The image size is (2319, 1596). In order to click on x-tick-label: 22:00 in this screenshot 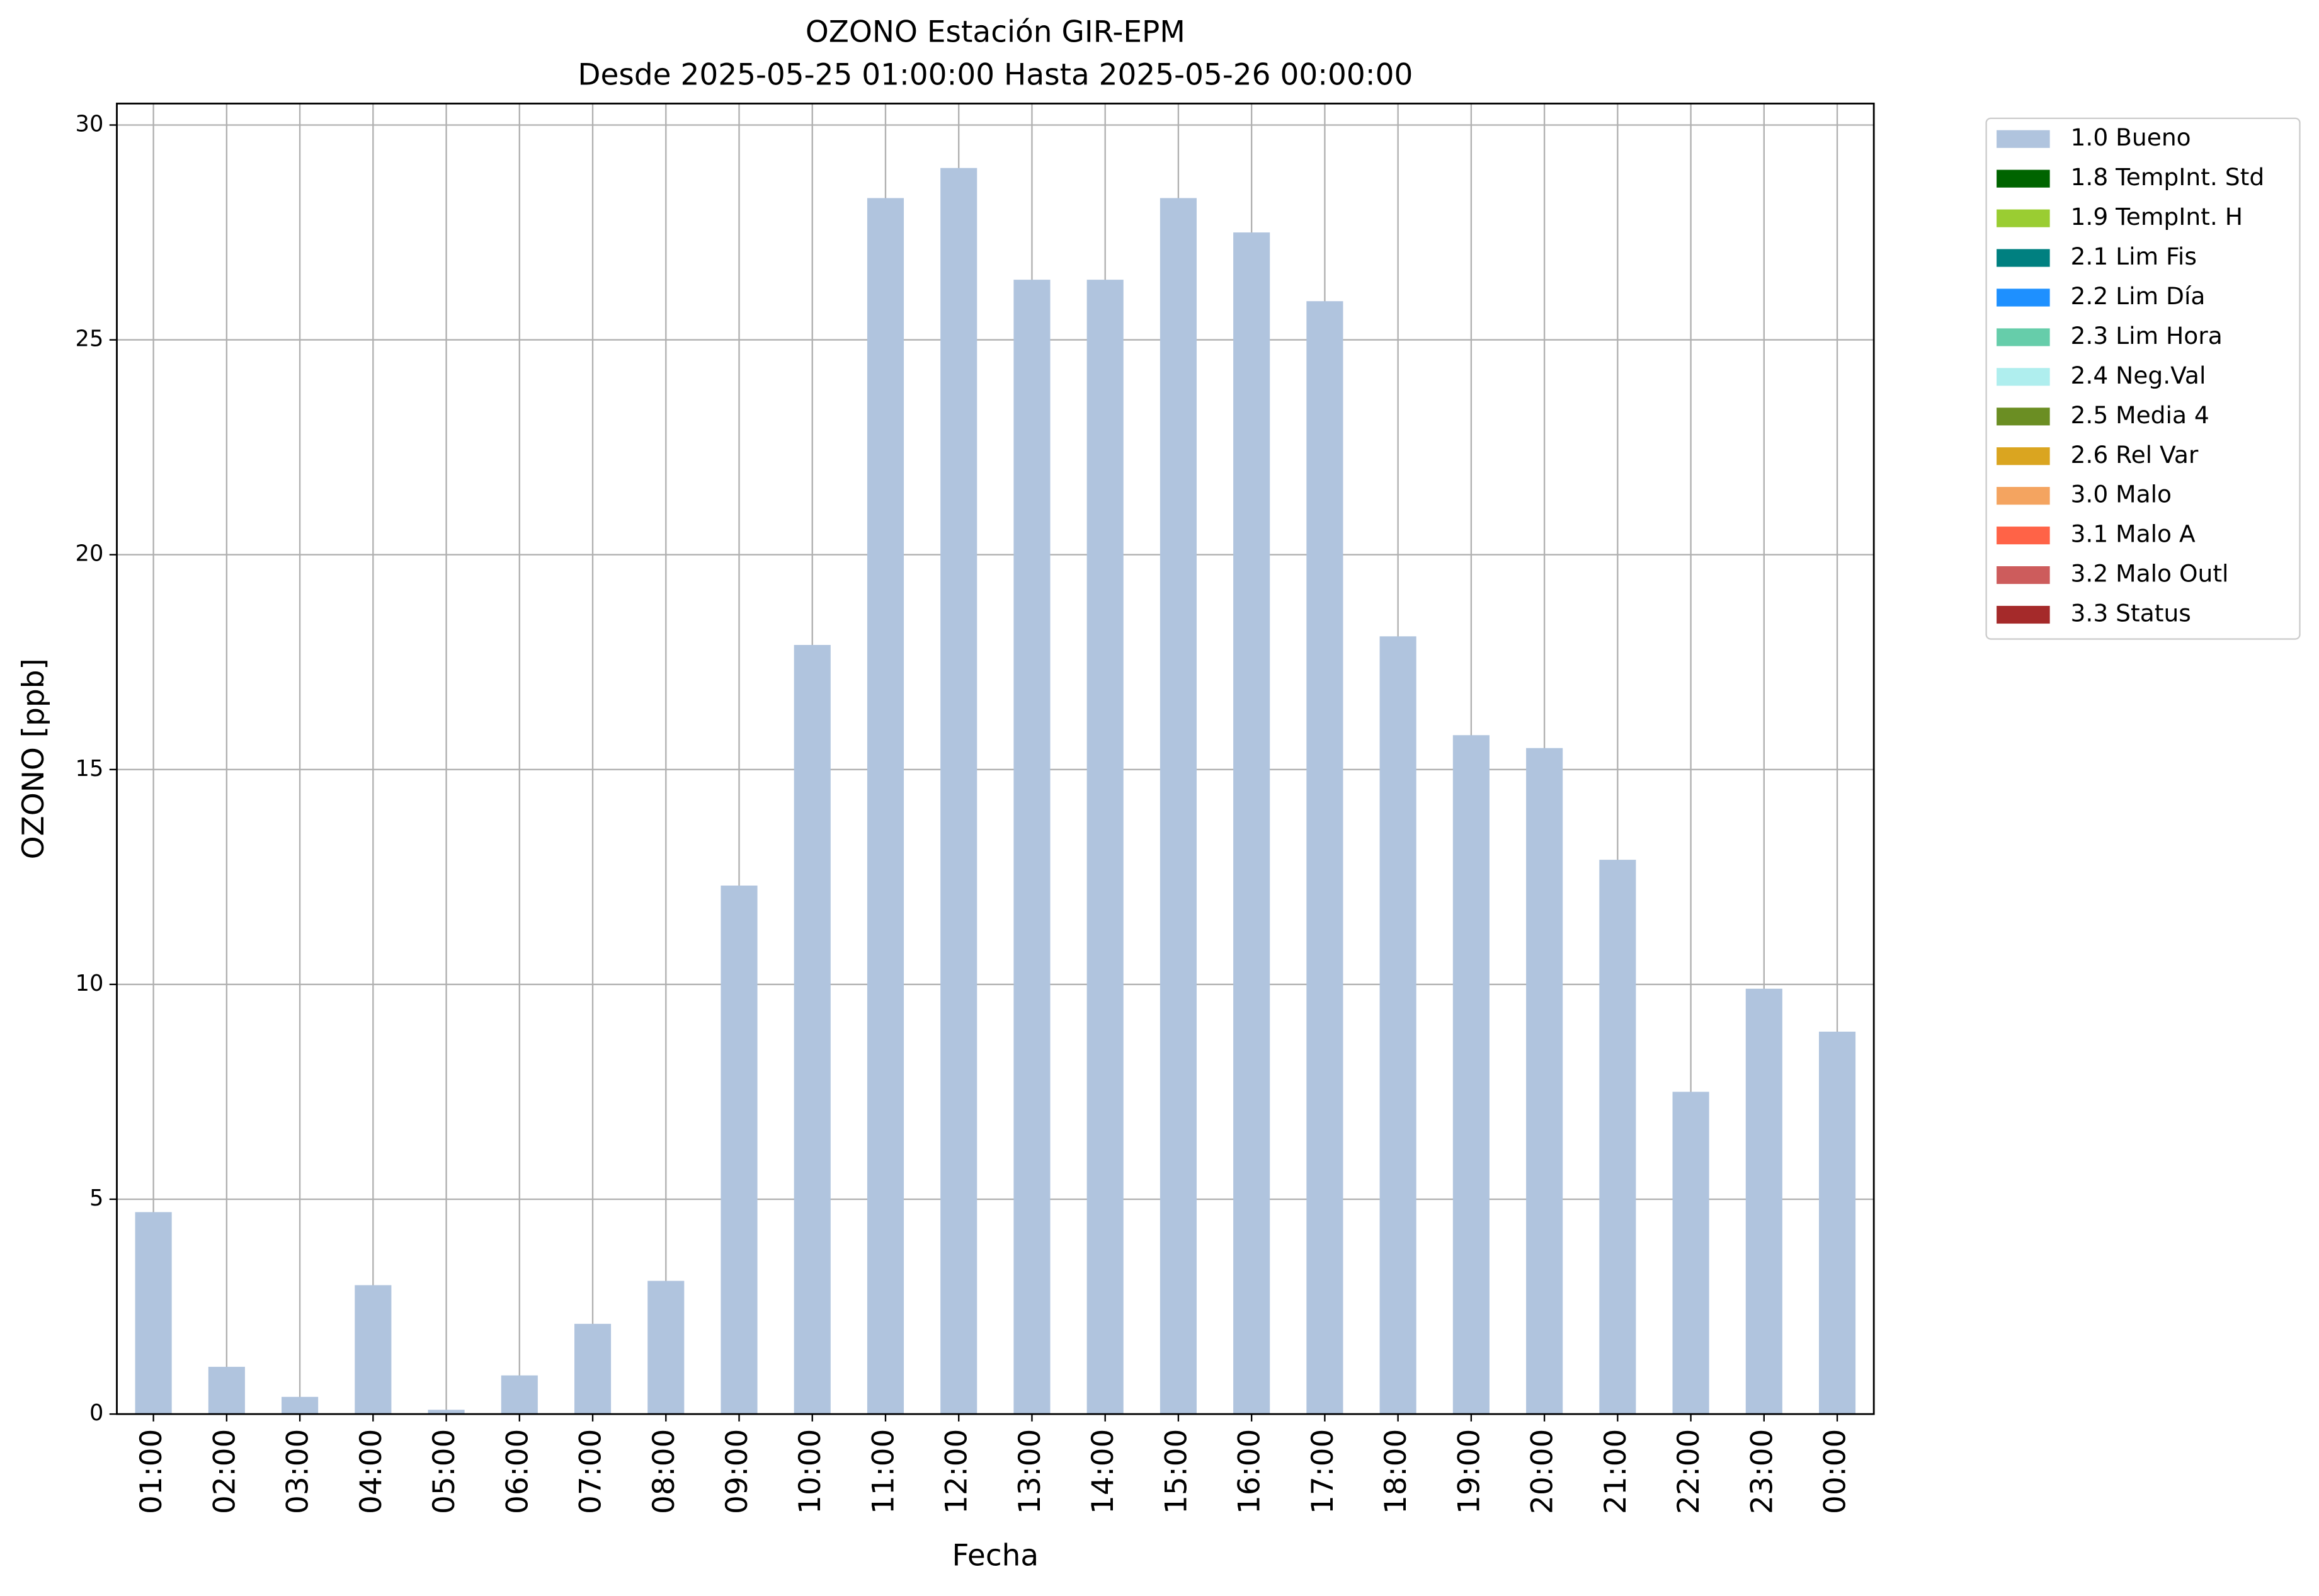, I will do `click(1689, 1471)`.